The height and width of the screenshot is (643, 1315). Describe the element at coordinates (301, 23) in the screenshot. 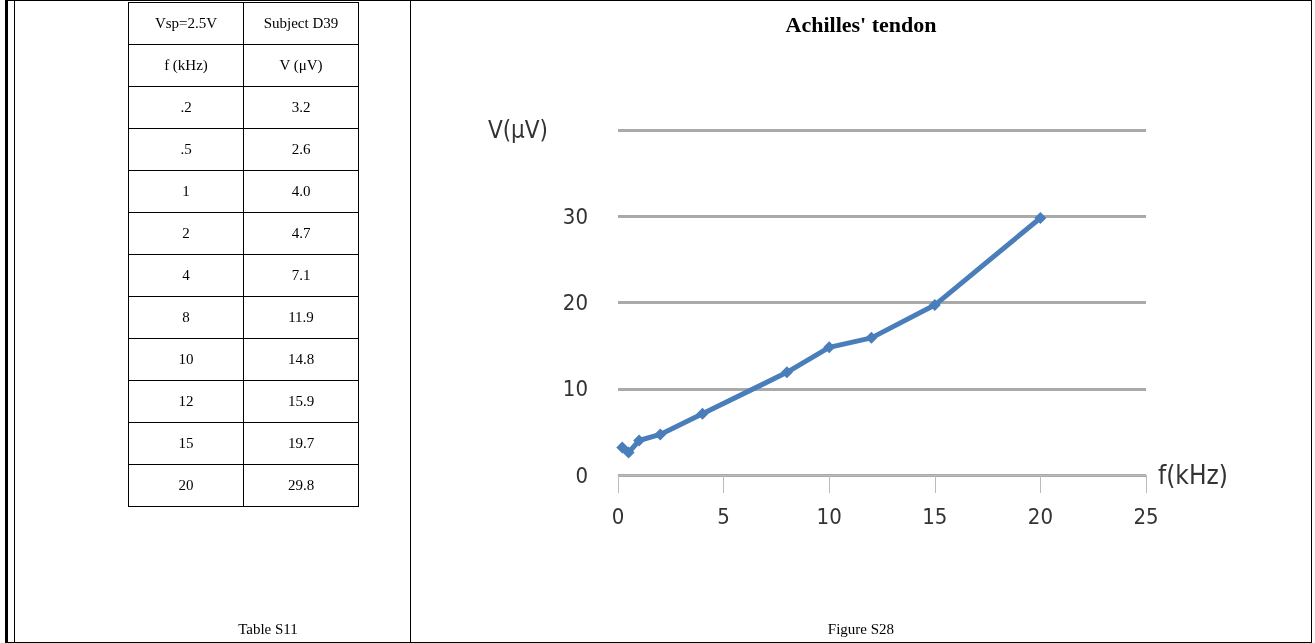

I see `text: Subject D39` at that location.